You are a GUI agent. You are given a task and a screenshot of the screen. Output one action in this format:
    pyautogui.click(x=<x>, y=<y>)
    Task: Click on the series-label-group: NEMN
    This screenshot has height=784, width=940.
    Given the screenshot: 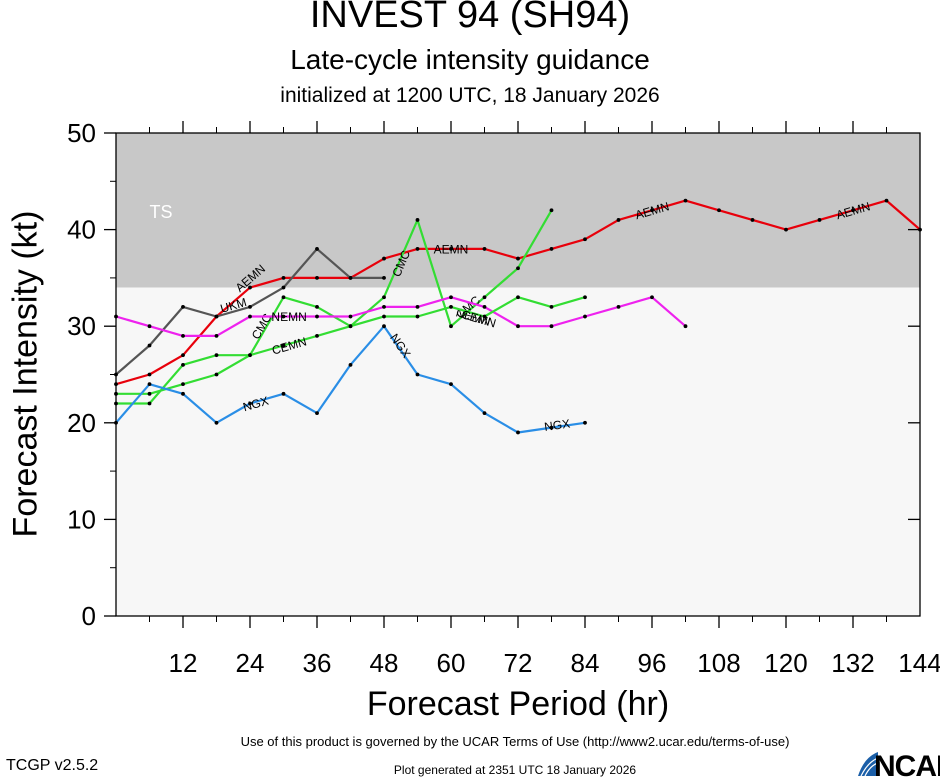 What is the action you would take?
    pyautogui.click(x=288, y=317)
    